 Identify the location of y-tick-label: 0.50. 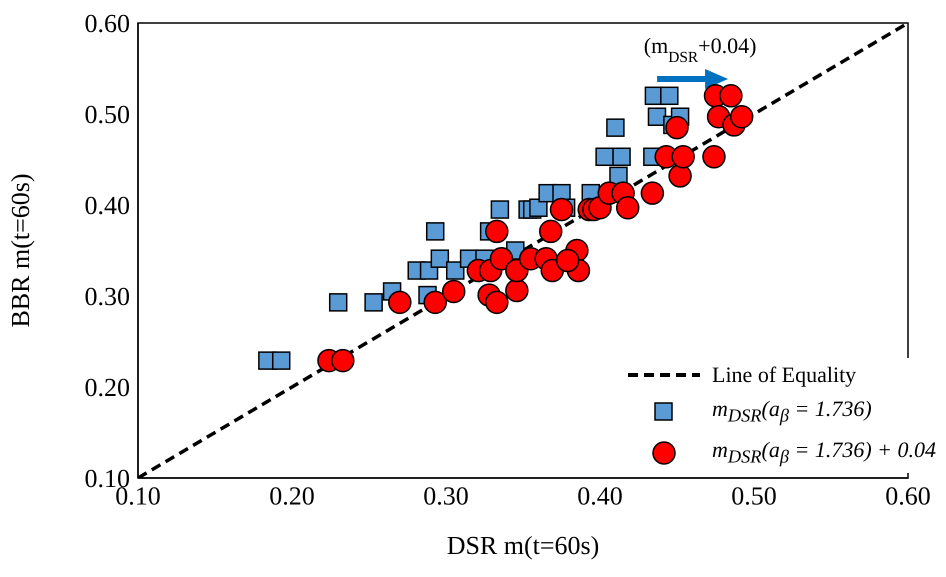
(107, 115).